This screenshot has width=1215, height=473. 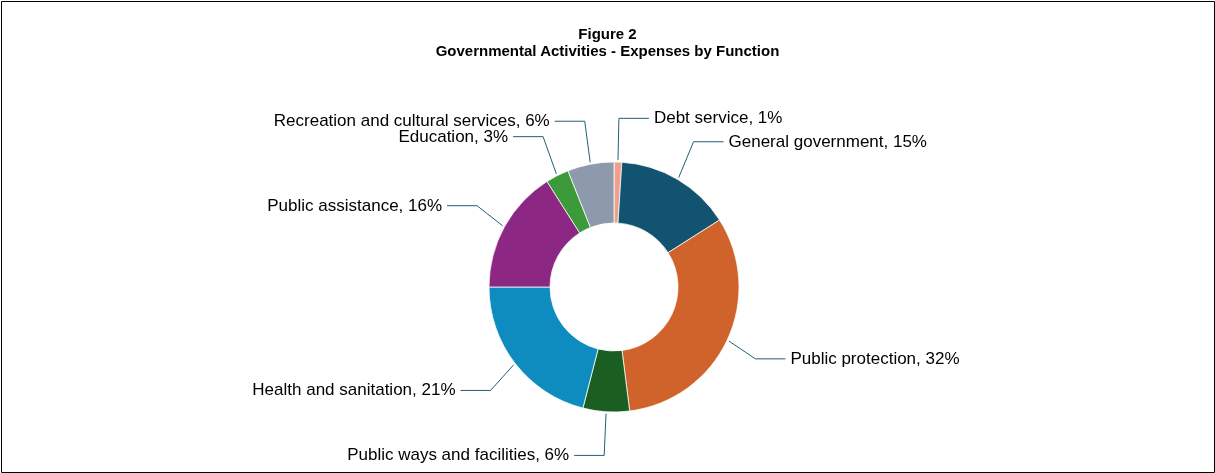 I want to click on slice-label: Health and sanitation, 21%, so click(x=354, y=390).